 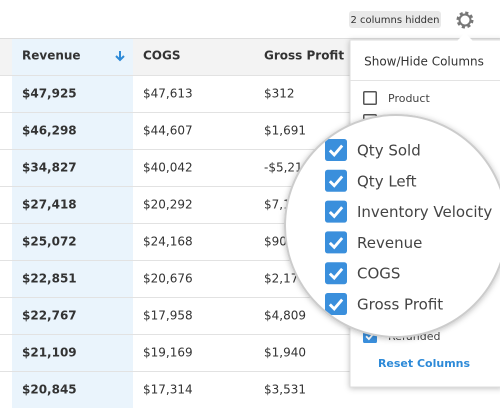 What do you see at coordinates (424, 212) in the screenshot?
I see `menu-item-label: Inventory Velocity` at bounding box center [424, 212].